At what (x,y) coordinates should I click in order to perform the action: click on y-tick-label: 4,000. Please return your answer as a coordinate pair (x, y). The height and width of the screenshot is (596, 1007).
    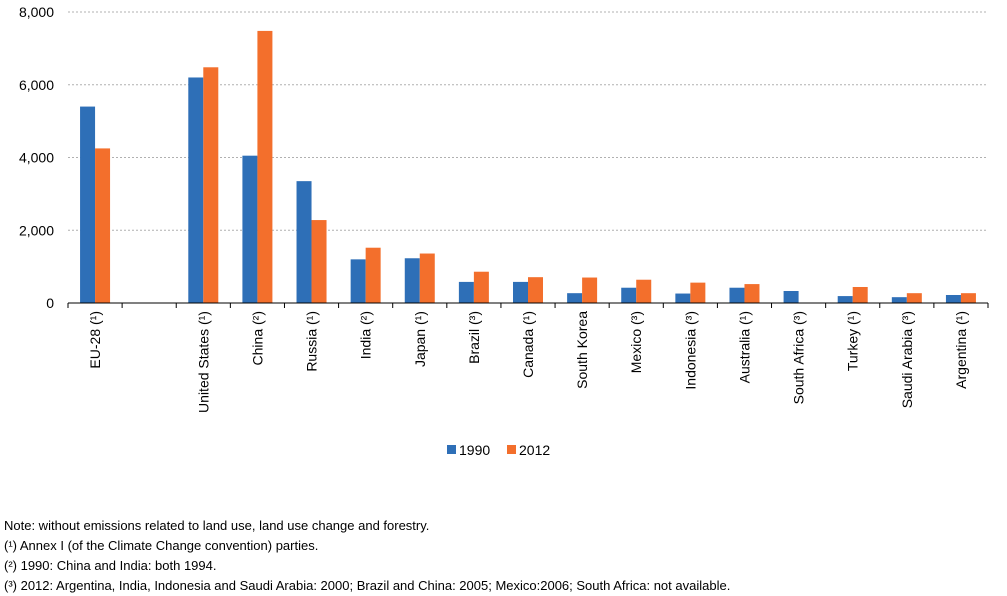
    Looking at the image, I should click on (36, 158).